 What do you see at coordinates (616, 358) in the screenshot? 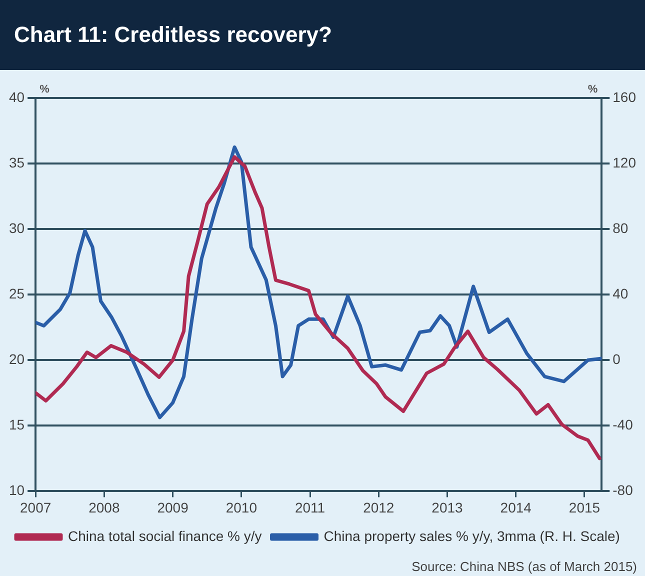
I see `y2-tick-label: 0` at bounding box center [616, 358].